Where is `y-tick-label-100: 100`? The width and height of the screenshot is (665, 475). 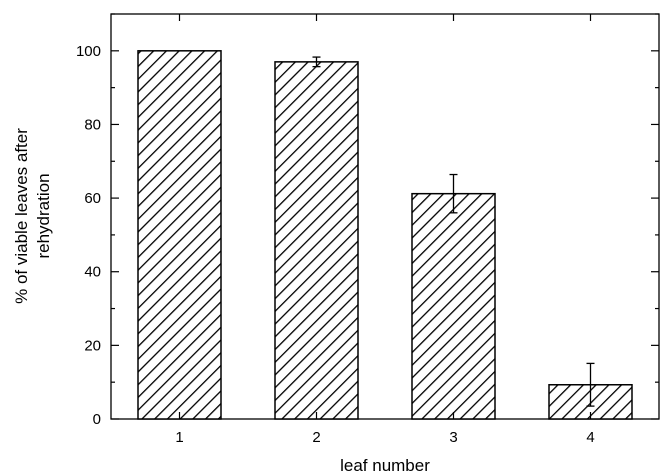 y-tick-label-100: 100 is located at coordinates (88, 51).